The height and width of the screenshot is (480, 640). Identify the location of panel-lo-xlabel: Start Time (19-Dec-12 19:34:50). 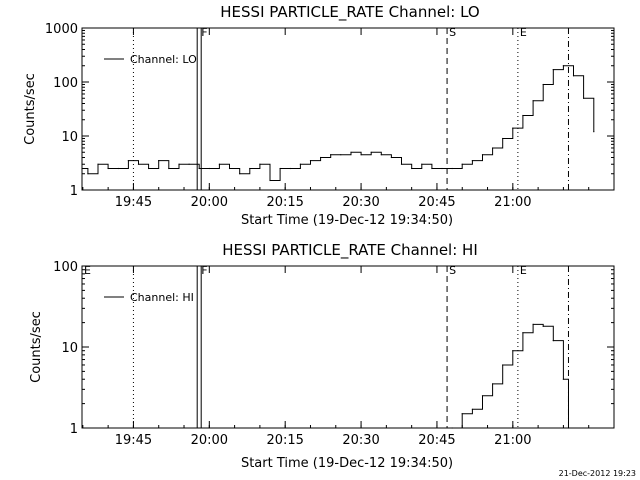
(347, 220).